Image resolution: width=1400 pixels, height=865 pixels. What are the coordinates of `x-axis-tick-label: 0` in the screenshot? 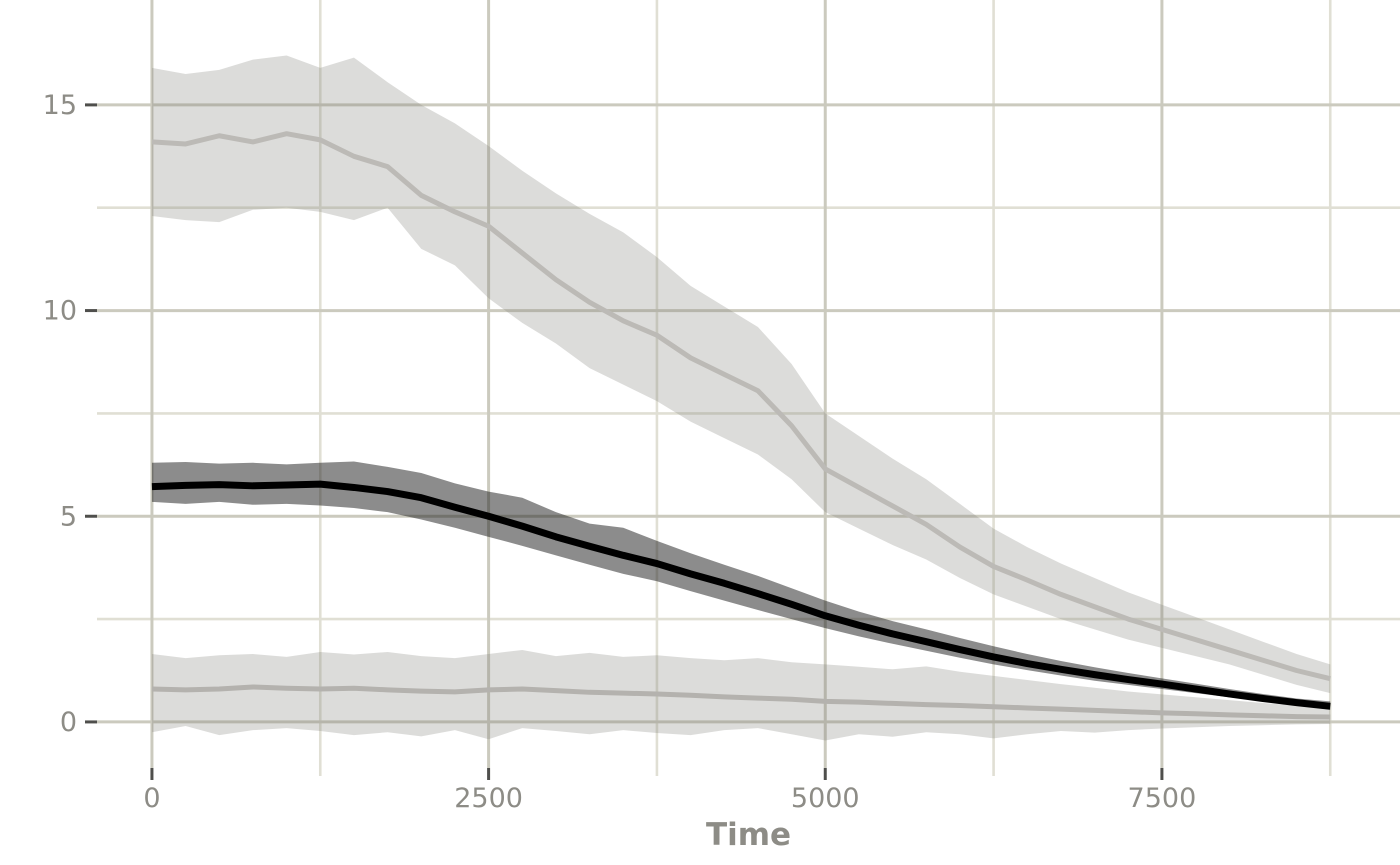 It's located at (151, 798).